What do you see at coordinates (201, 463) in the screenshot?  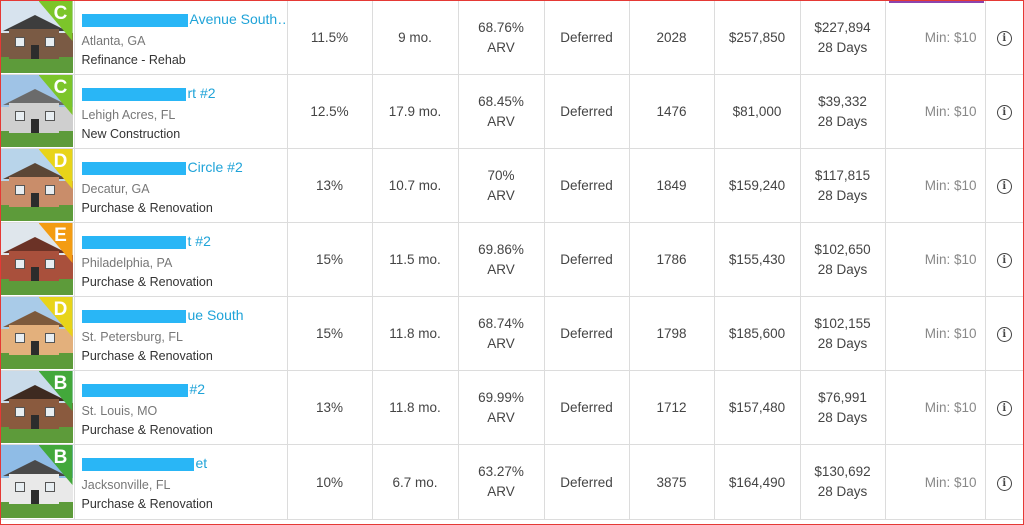 I see `address-visible-text: et` at bounding box center [201, 463].